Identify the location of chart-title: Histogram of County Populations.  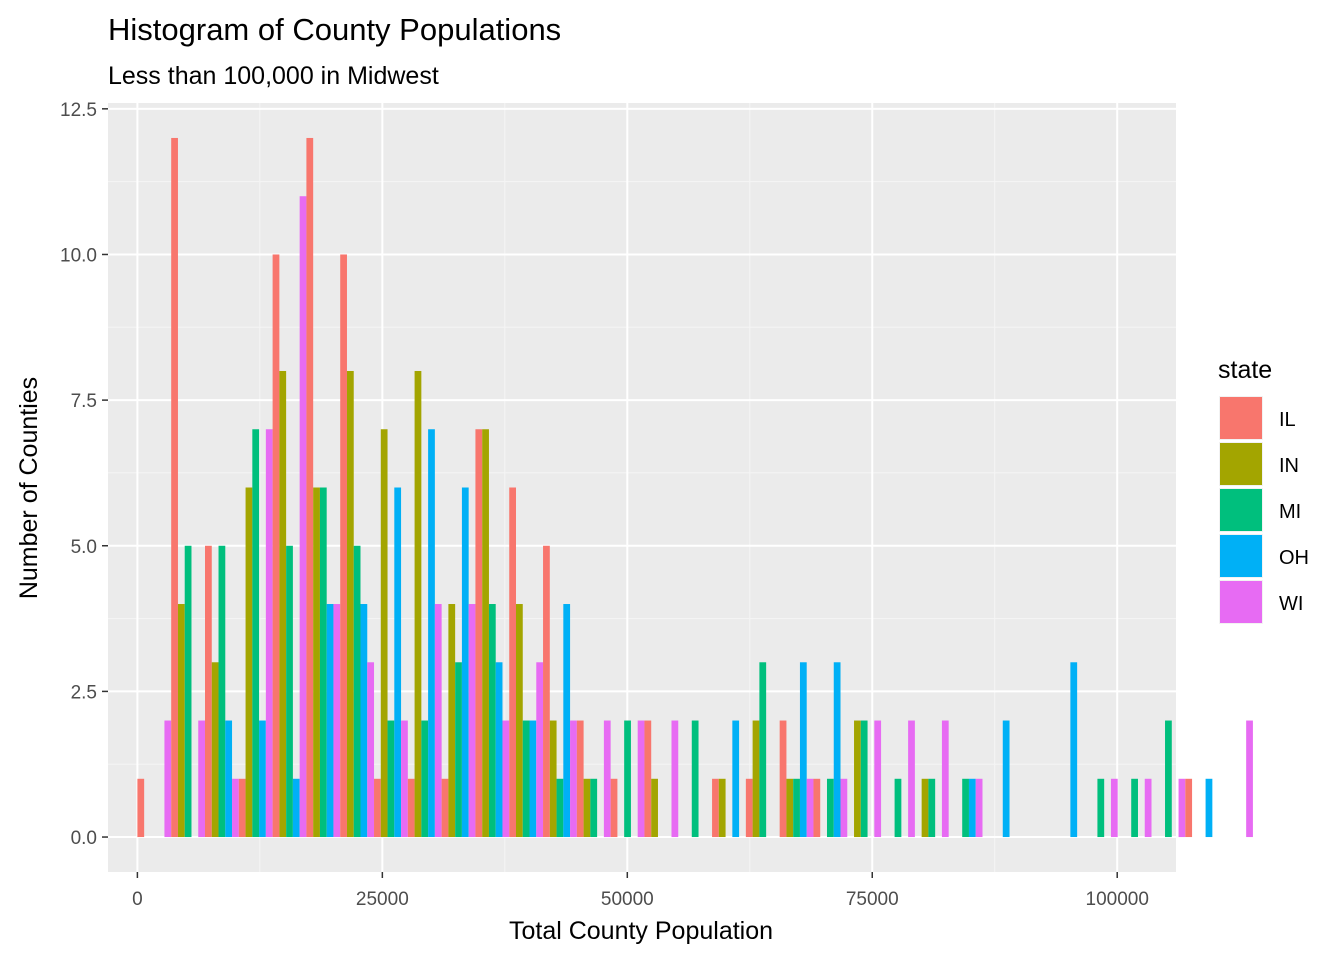
(334, 29).